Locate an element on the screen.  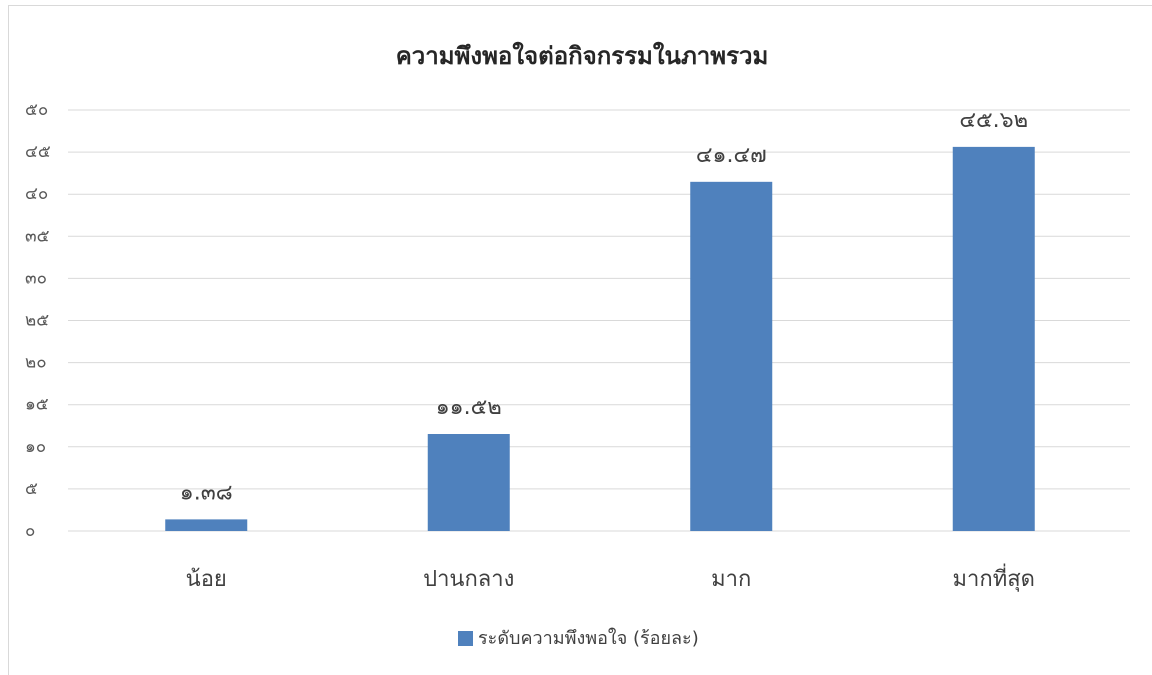
y-tick-label: ๓๕ is located at coordinates (37, 236).